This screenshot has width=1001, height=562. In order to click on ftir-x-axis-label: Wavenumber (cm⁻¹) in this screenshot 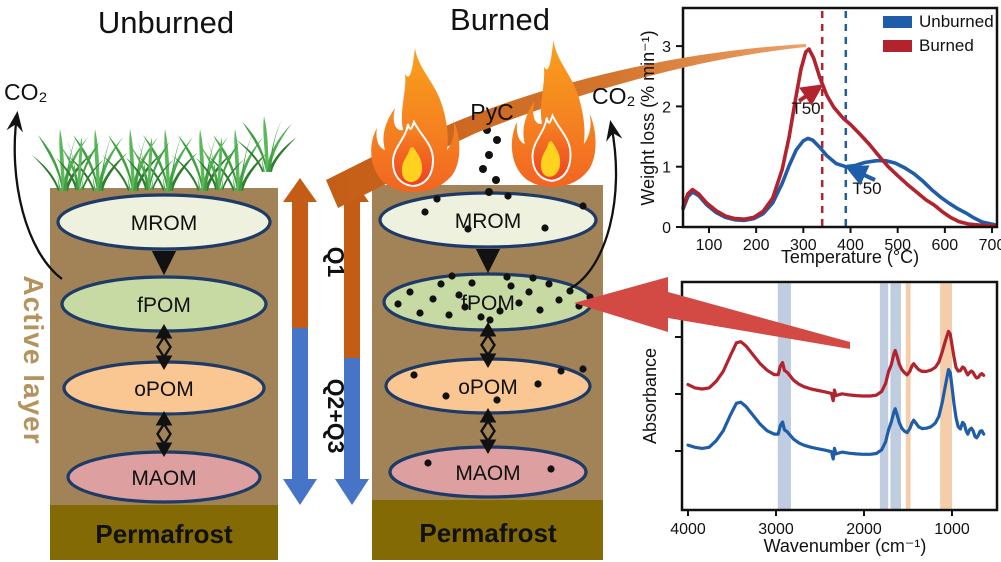, I will do `click(845, 546)`.